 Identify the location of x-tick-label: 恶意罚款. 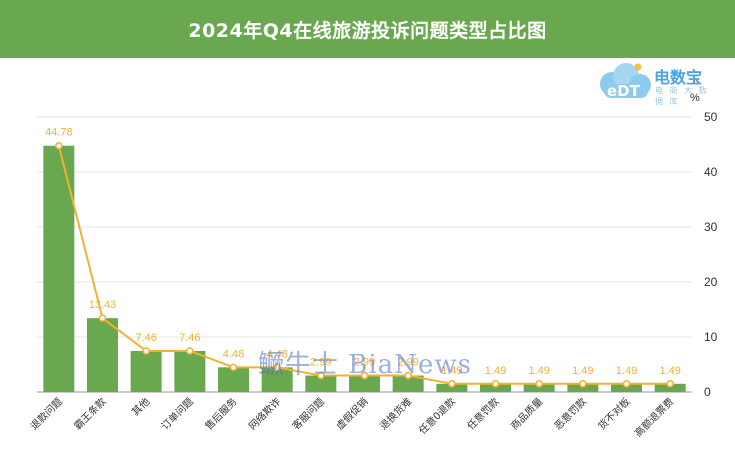
(569, 413).